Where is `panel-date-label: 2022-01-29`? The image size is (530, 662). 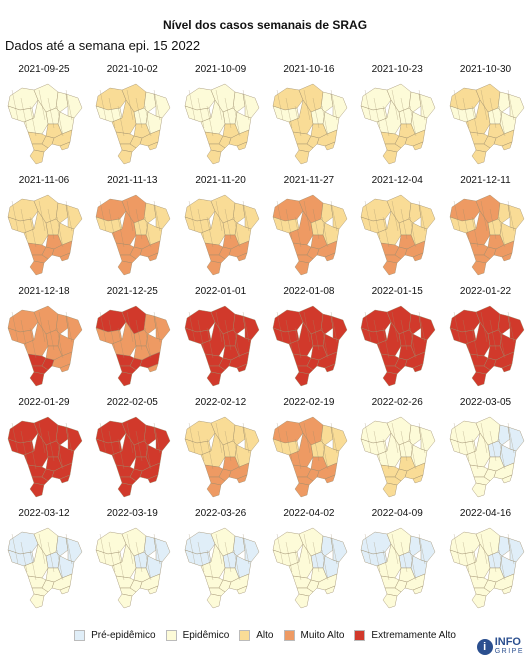
panel-date-label: 2022-01-29 is located at coordinates (44, 402).